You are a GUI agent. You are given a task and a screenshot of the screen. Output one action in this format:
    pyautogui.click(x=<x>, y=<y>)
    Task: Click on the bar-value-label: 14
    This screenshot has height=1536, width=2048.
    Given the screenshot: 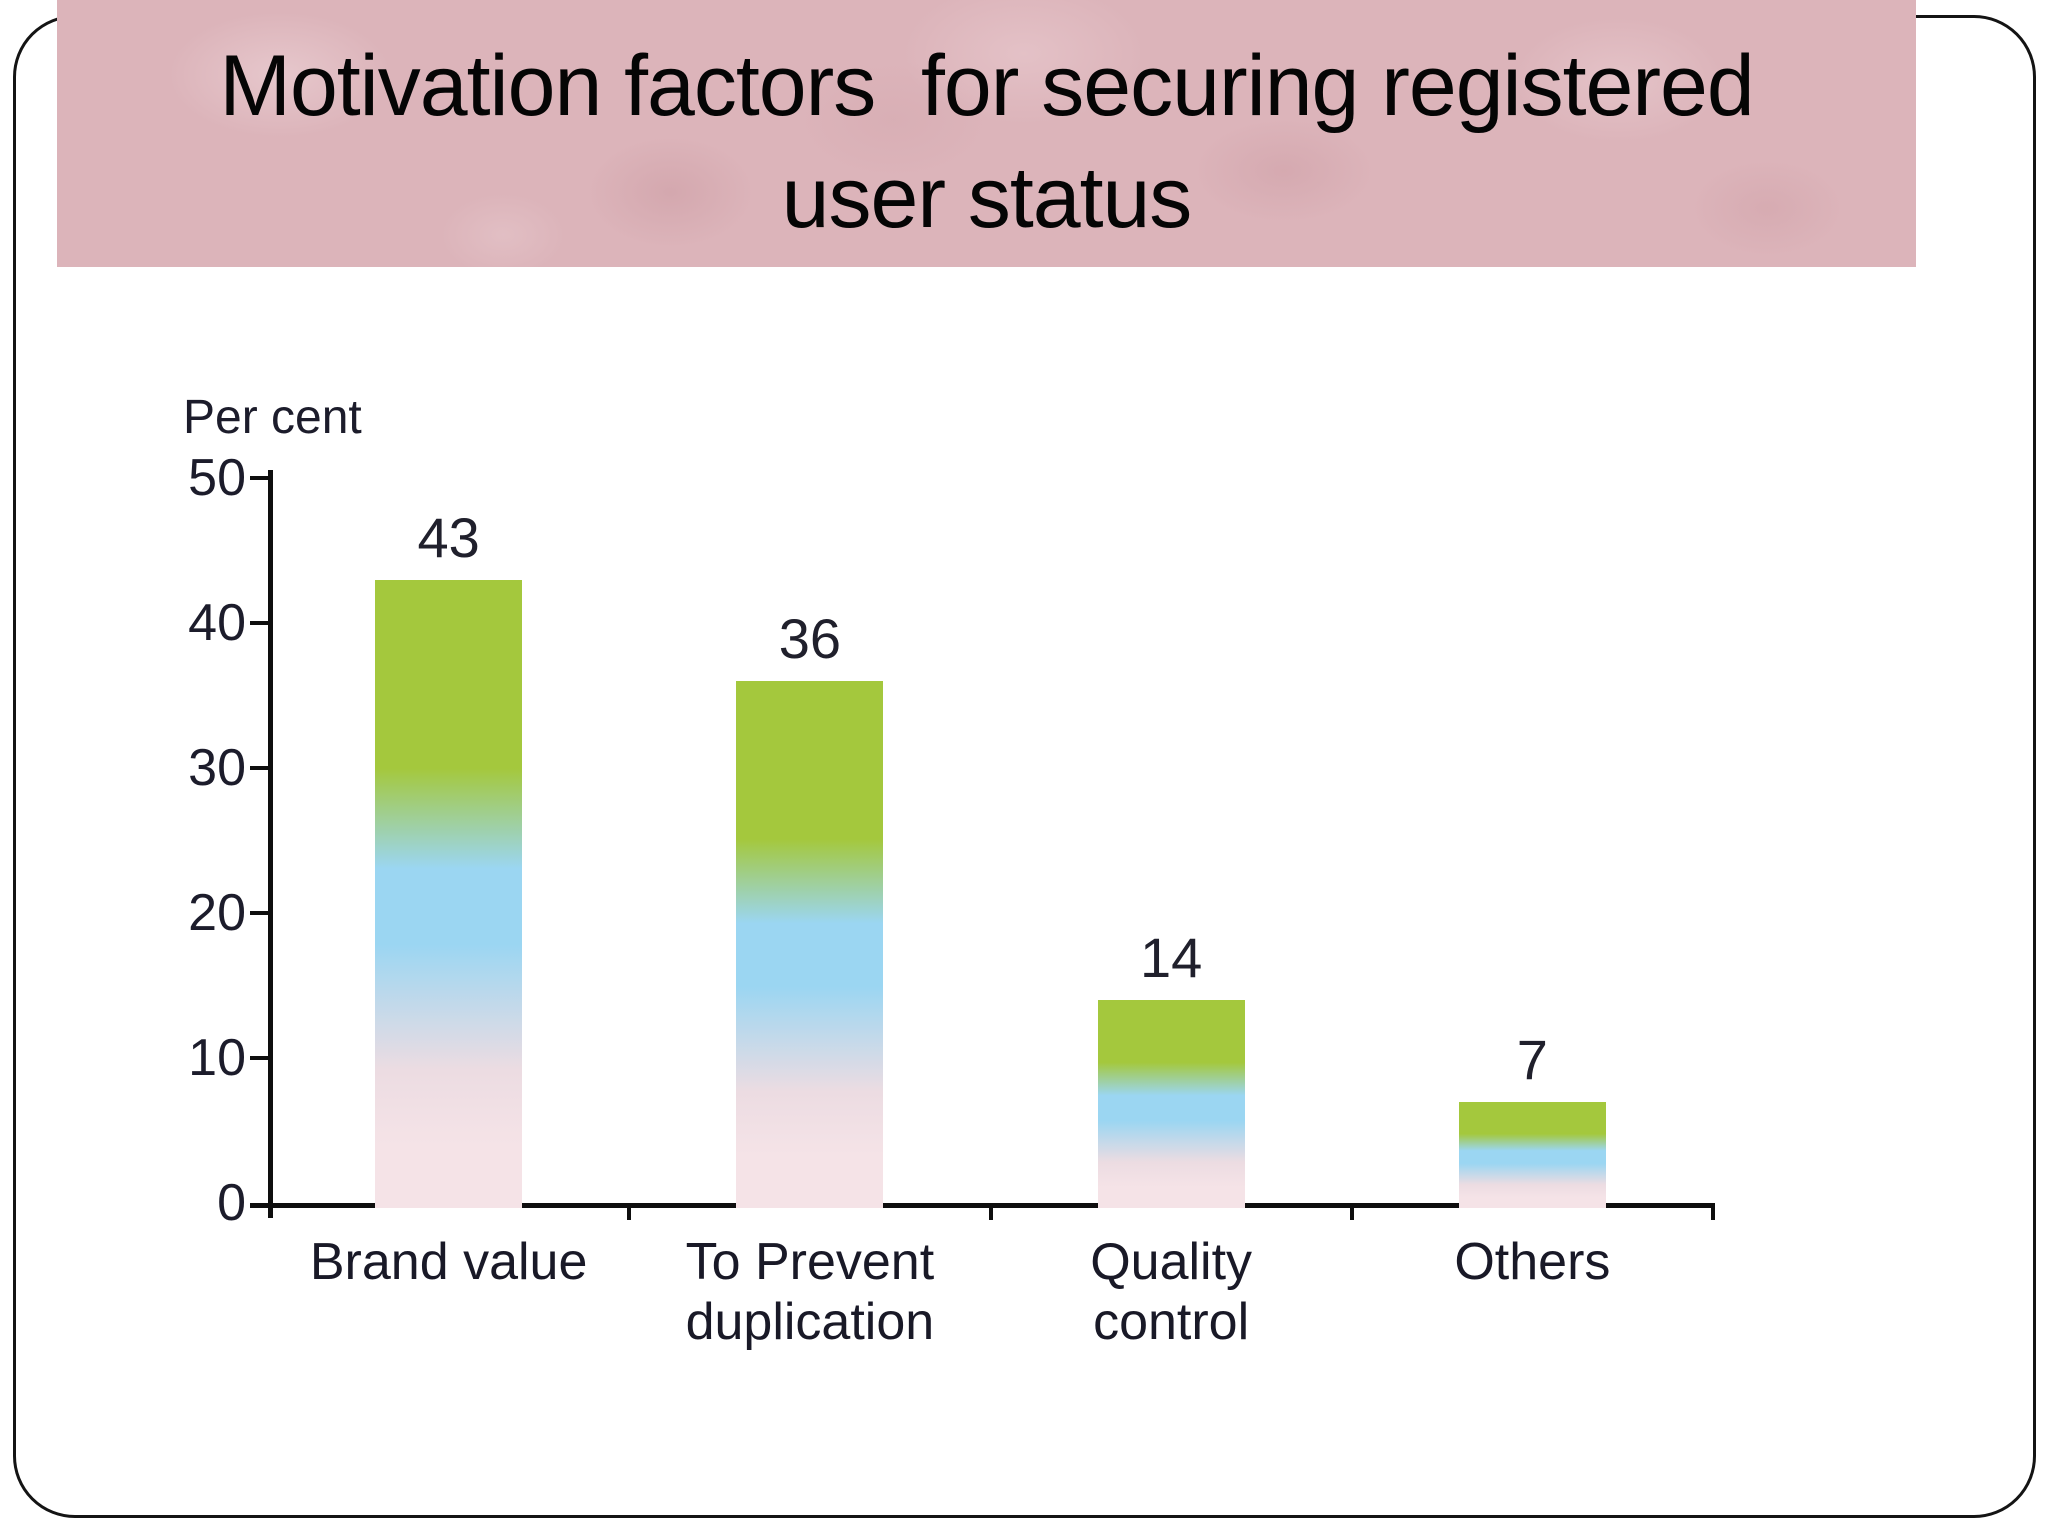 What is the action you would take?
    pyautogui.click(x=1171, y=957)
    